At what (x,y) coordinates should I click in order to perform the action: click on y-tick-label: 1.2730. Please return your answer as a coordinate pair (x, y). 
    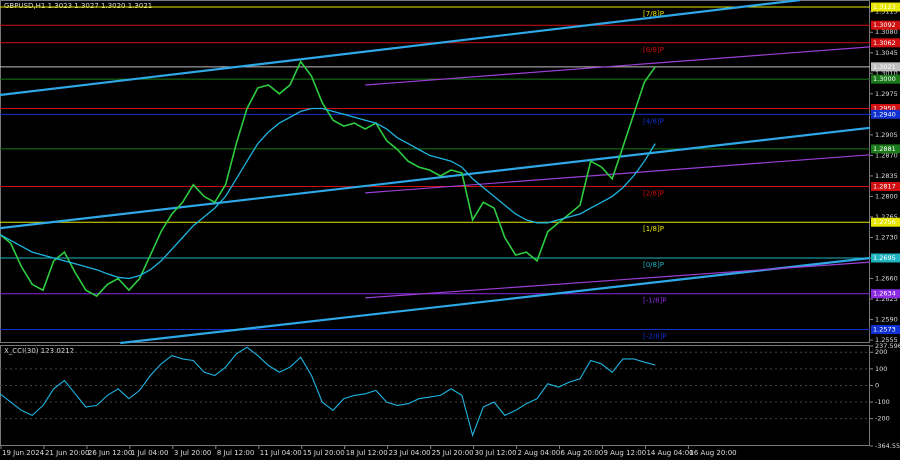
    Looking at the image, I should click on (886, 237).